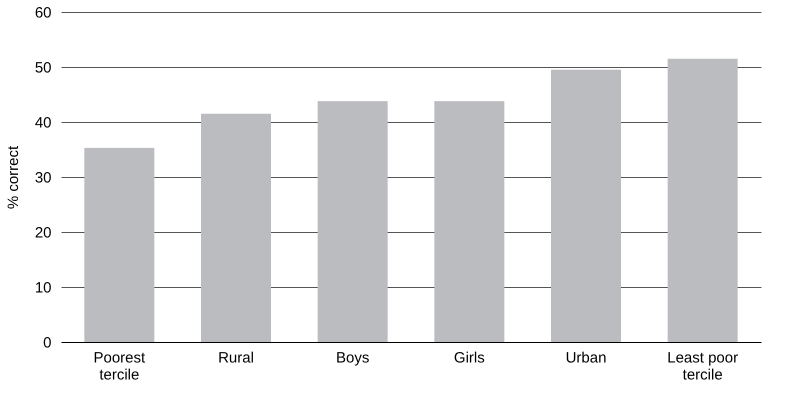  I want to click on y-tick-label: 30, so click(43, 178).